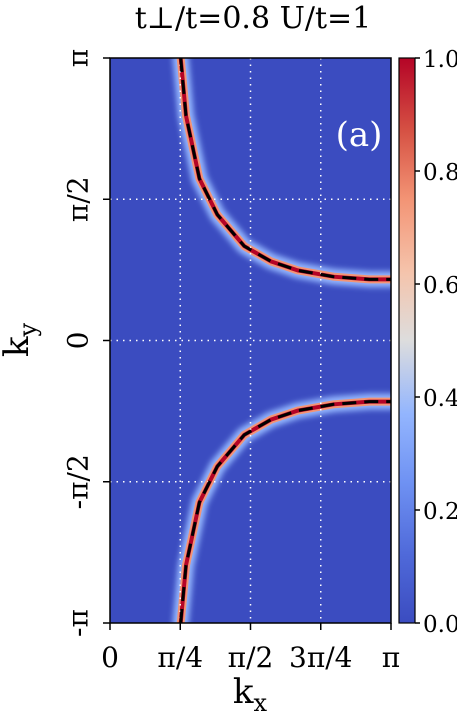  What do you see at coordinates (440, 399) in the screenshot?
I see `colorbar-tick-label: 0.4` at bounding box center [440, 399].